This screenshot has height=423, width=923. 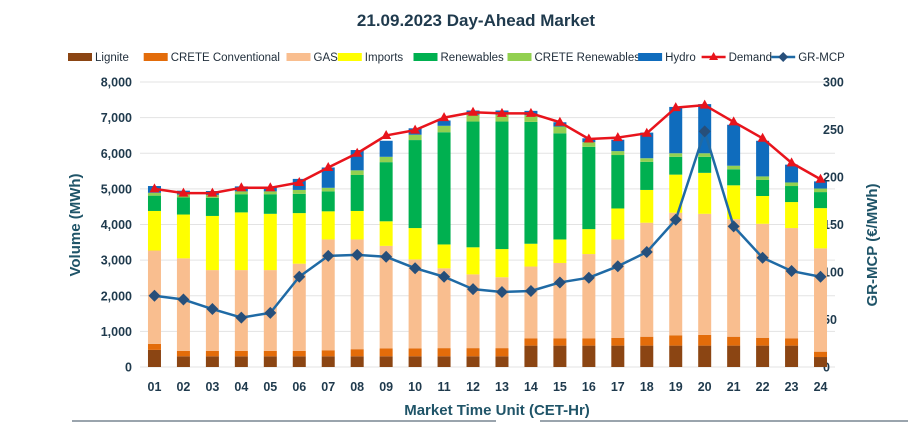 What do you see at coordinates (443, 387) in the screenshot?
I see `x-tick-label: 11` at bounding box center [443, 387].